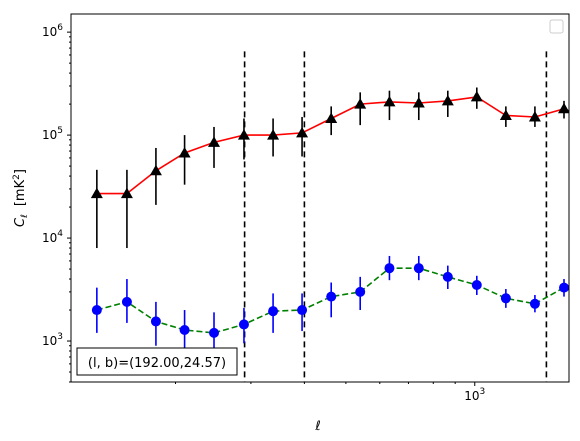 The image size is (580, 441). I want to click on legend-box, so click(556, 26).